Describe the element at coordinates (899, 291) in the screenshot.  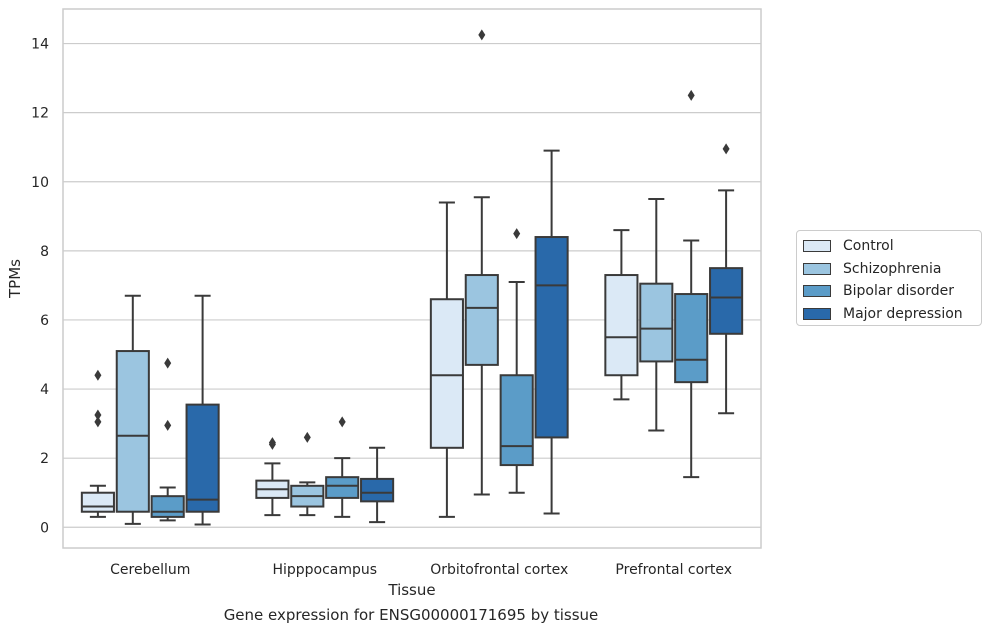
I see `legend-label: Bipolar disorder` at that location.